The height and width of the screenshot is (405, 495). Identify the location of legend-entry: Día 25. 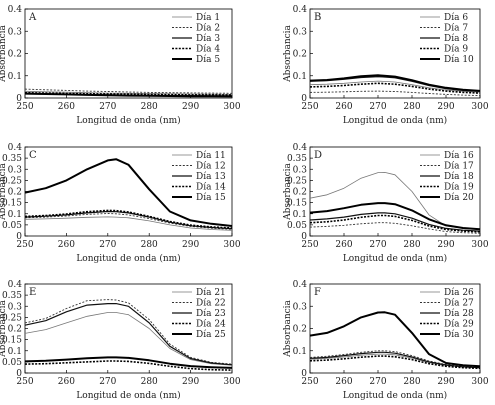
(211, 334).